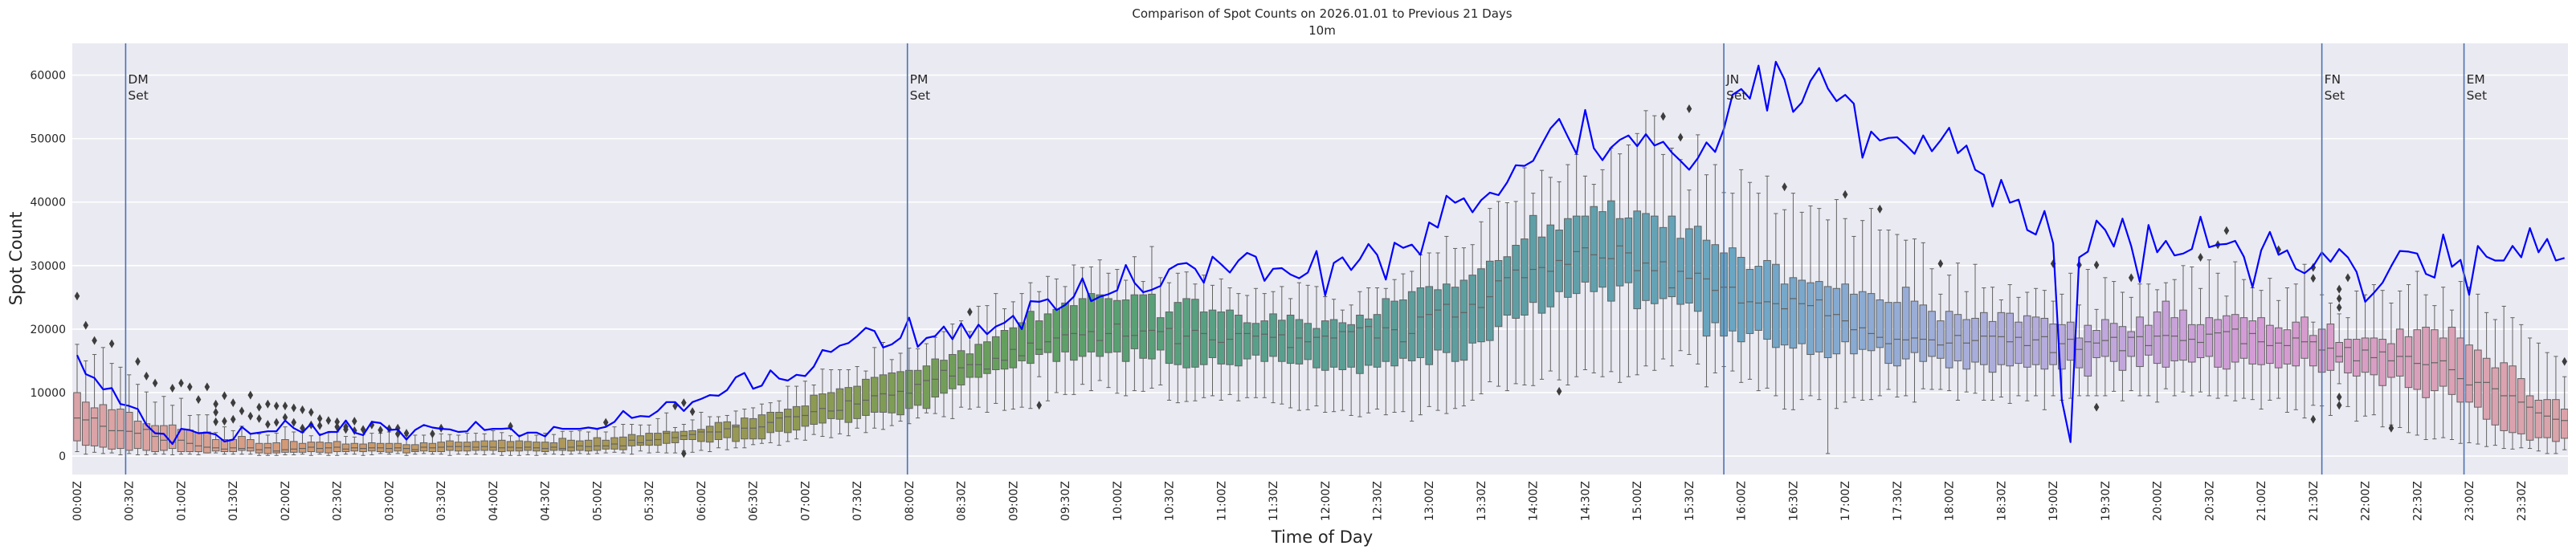  What do you see at coordinates (1429, 501) in the screenshot?
I see `x-tick-label: 13:00Z` at bounding box center [1429, 501].